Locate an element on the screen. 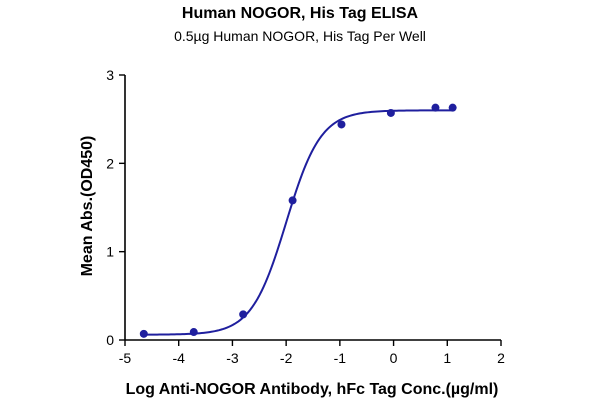 The height and width of the screenshot is (400, 600). x-tick-label: -1 is located at coordinates (340, 358).